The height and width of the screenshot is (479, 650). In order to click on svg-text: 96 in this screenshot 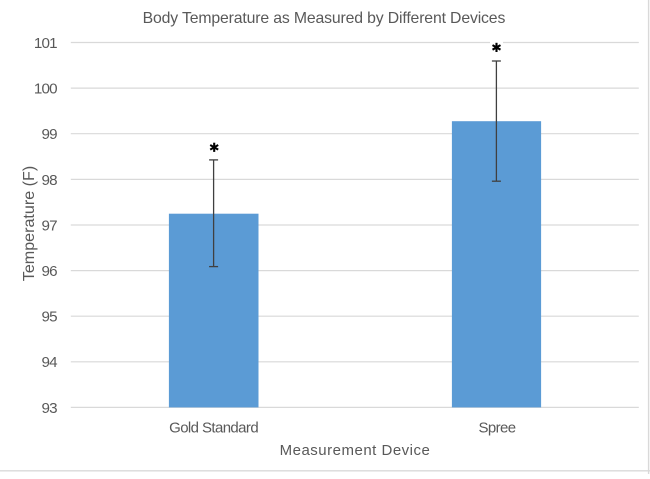, I will do `click(50, 271)`.